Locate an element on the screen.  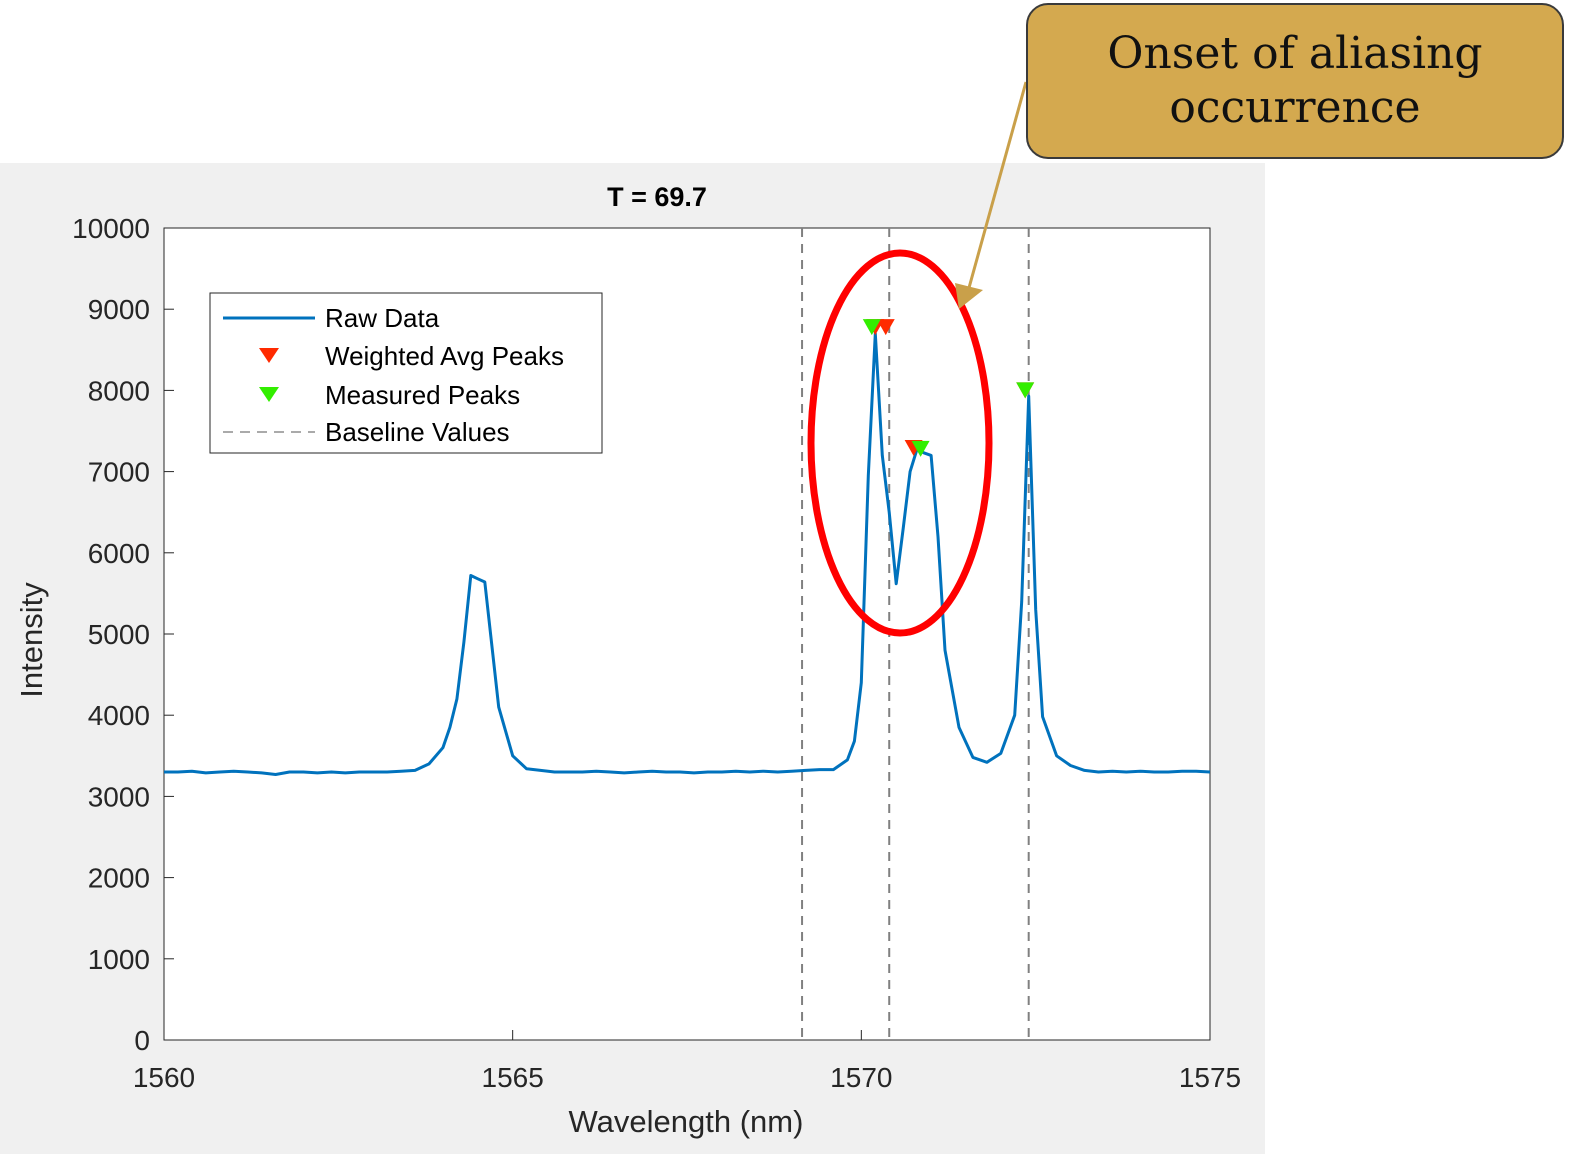
callout-text-line2: occurrence is located at coordinates (1295, 107).